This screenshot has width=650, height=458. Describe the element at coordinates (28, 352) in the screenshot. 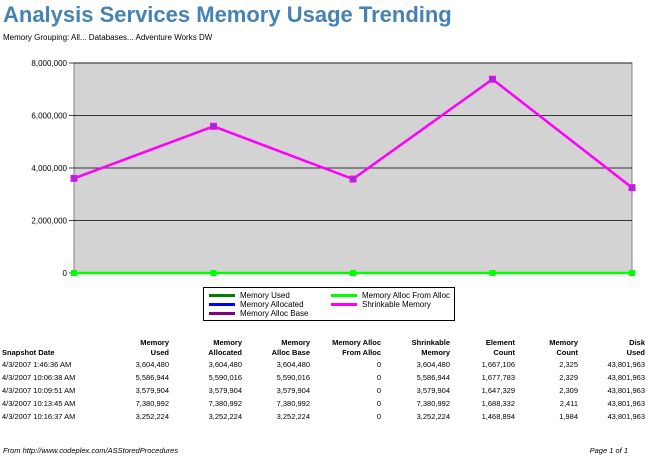

I see `column-header: Snapshot Date` at that location.